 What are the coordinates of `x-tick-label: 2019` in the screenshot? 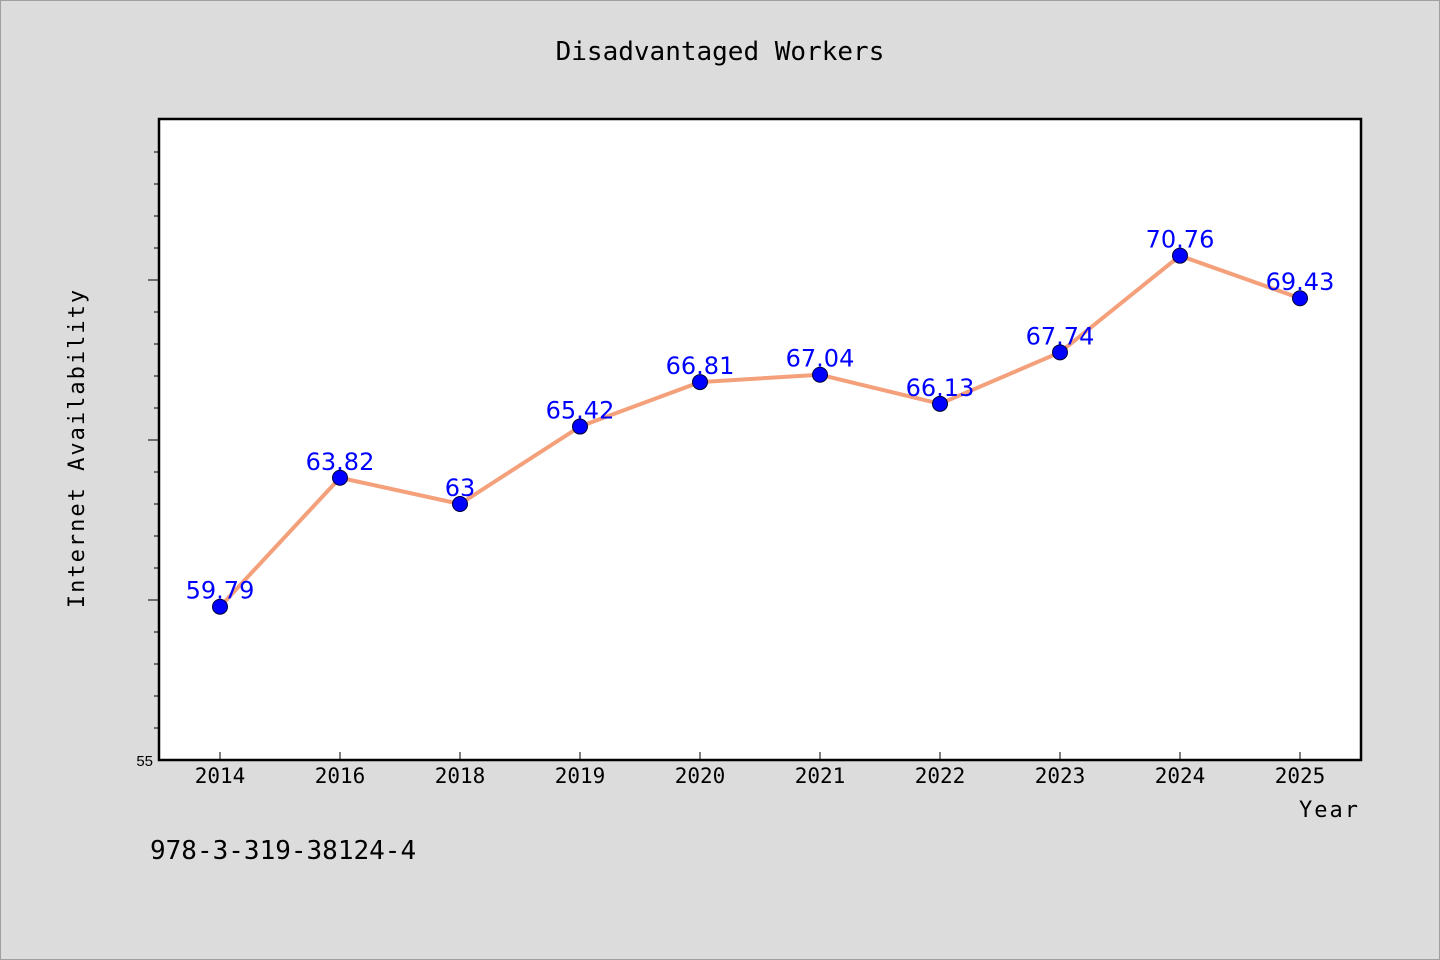 It's located at (580, 776).